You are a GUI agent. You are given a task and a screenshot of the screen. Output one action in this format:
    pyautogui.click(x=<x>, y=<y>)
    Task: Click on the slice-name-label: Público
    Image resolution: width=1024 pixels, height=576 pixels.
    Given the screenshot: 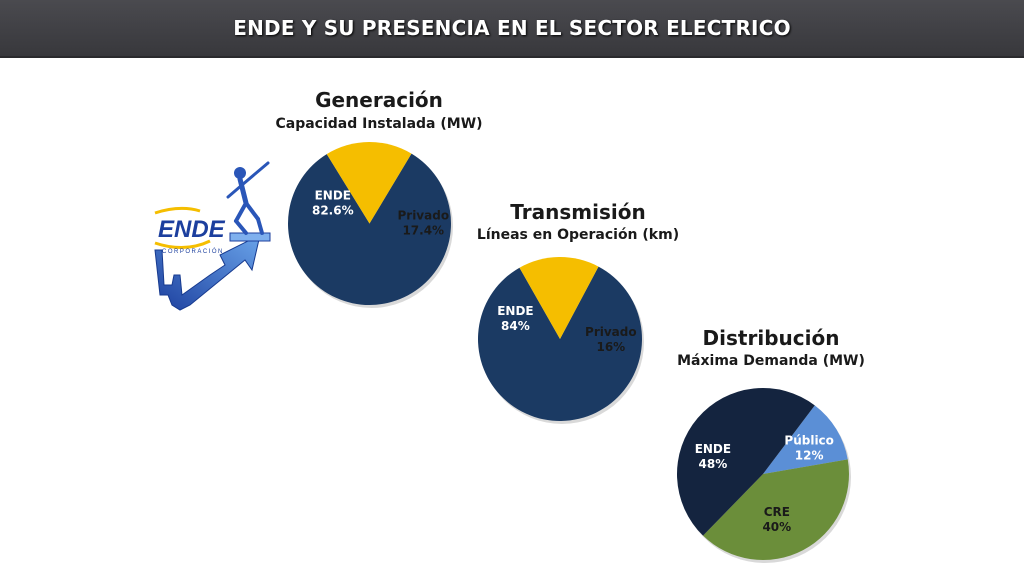 What is the action you would take?
    pyautogui.click(x=809, y=440)
    